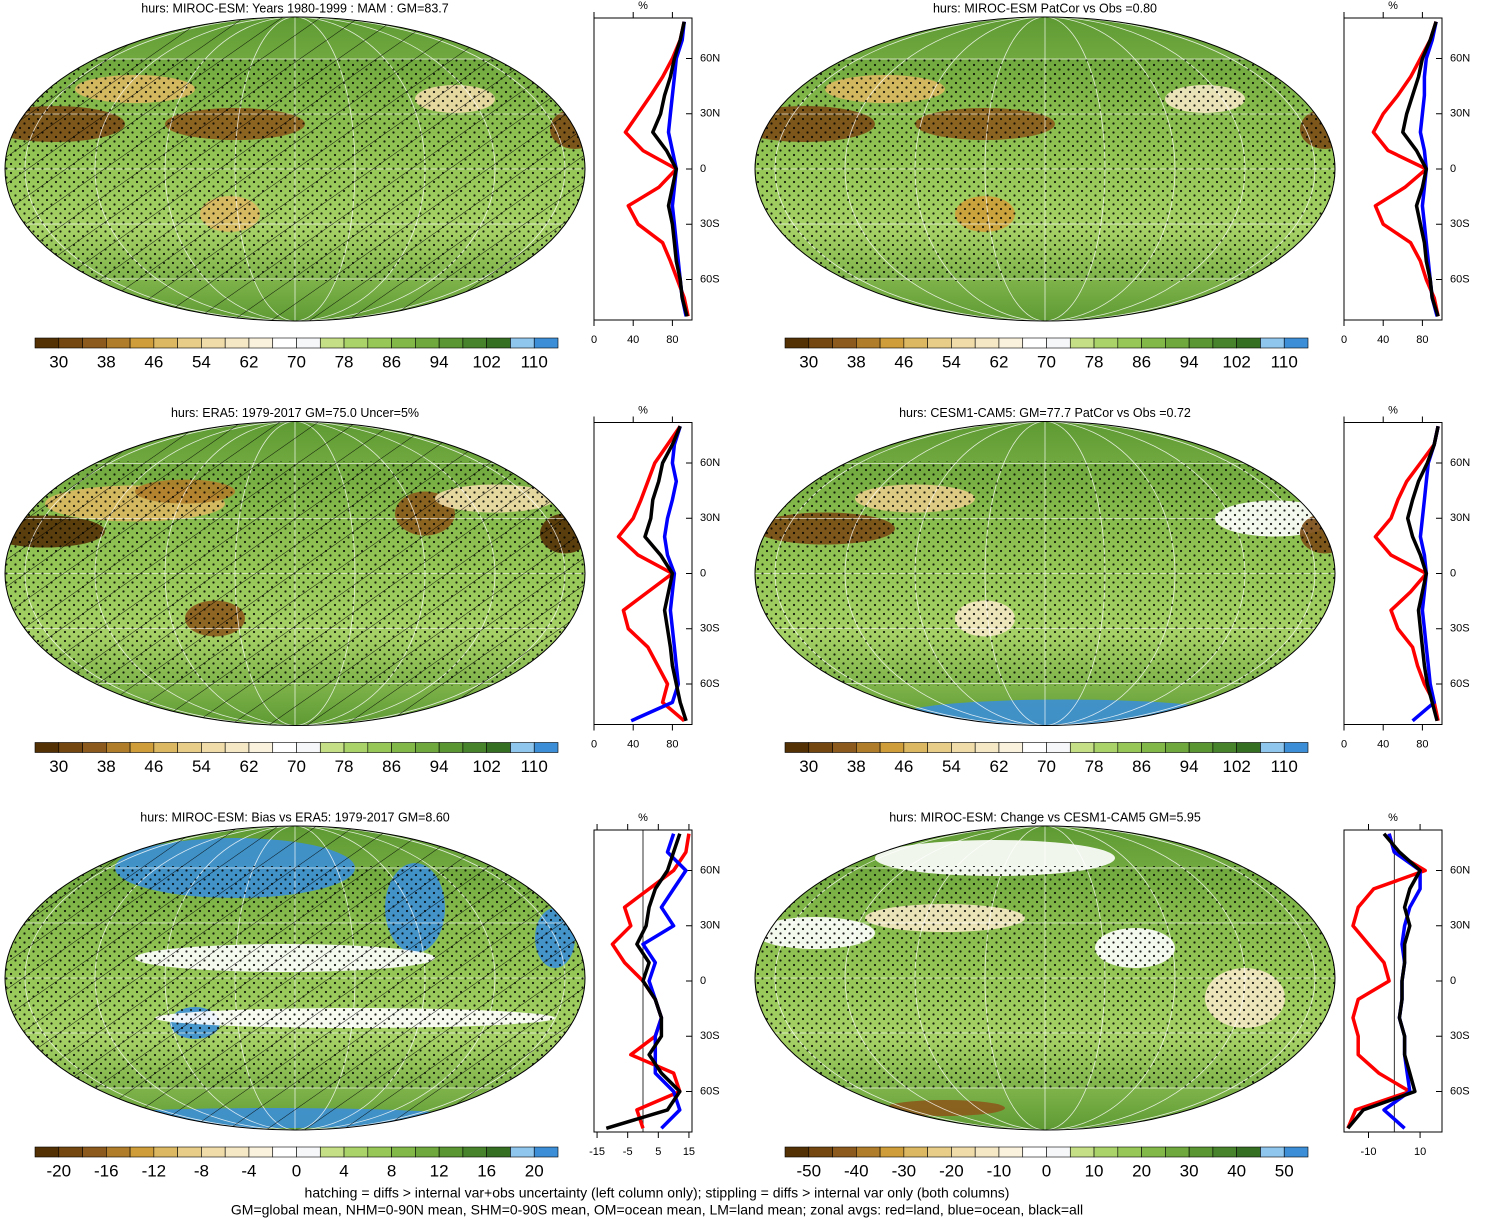  What do you see at coordinates (1045, 8) in the screenshot?
I see `panel-title: hurs: MIROC-ESM PatCor vs Obs =0.80` at bounding box center [1045, 8].